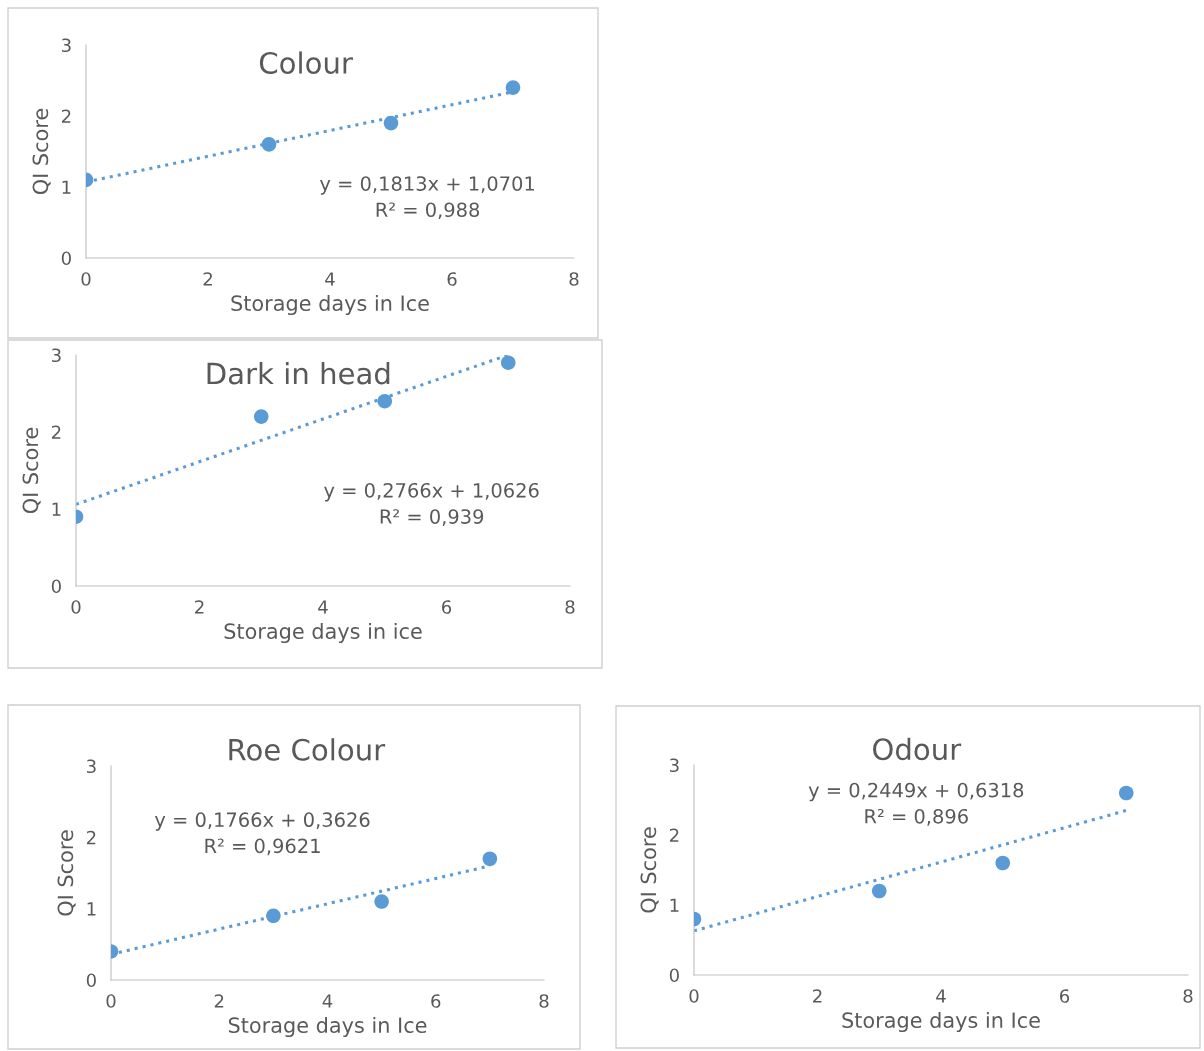 The image size is (1204, 1051). I want to click on annotation: y = 0,1813x + 1,0701, so click(426, 185).